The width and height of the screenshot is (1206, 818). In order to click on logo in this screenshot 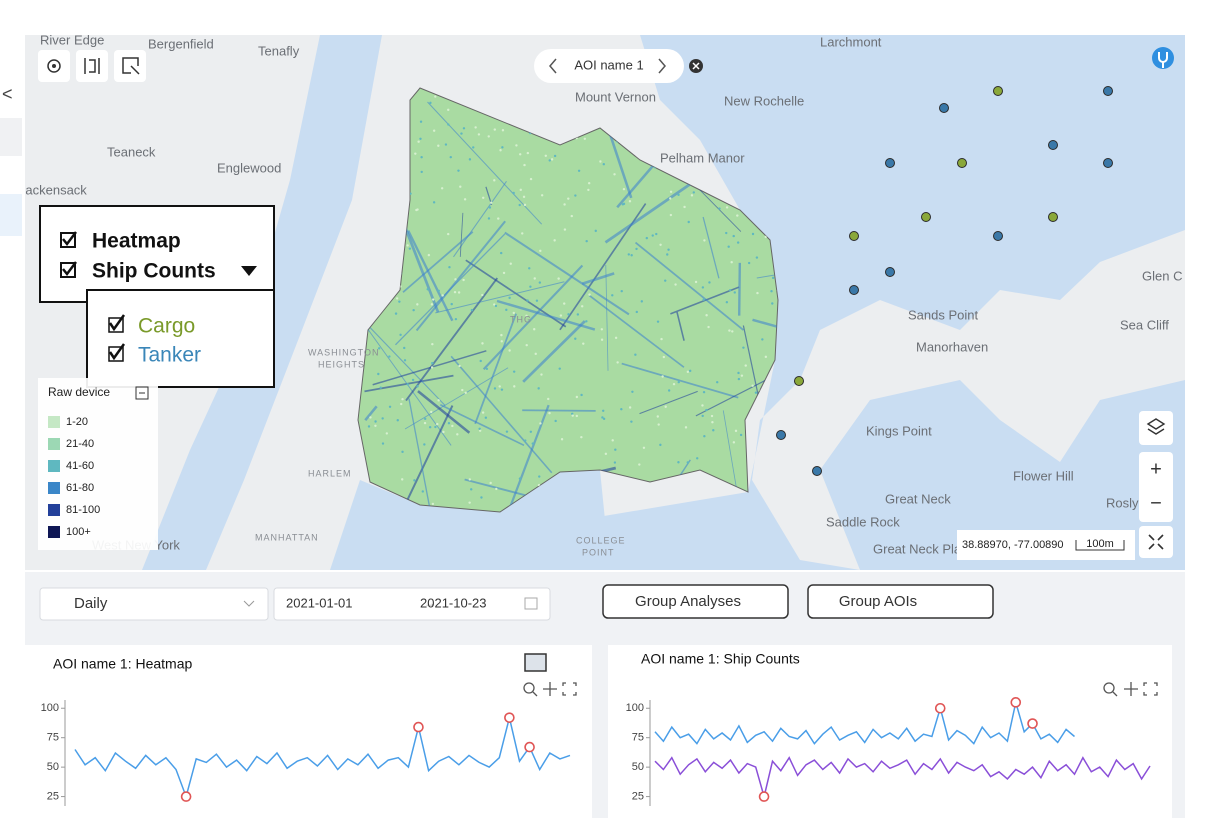, I will do `click(1163, 58)`.